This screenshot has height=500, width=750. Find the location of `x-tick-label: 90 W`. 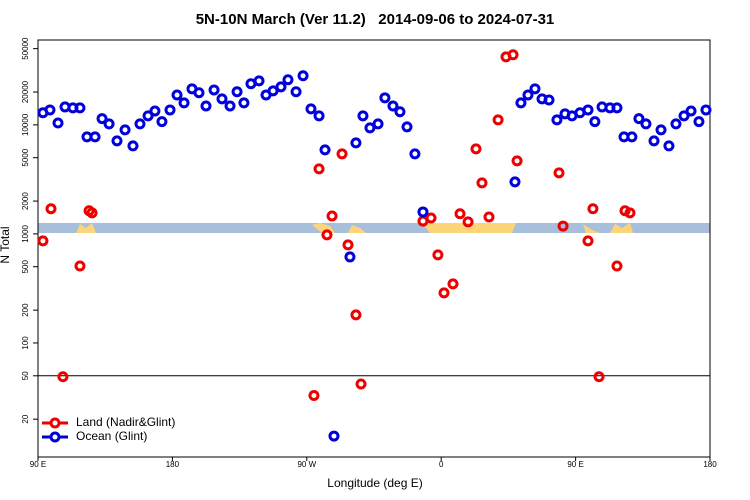

x-tick-label: 90 W is located at coordinates (306, 464).